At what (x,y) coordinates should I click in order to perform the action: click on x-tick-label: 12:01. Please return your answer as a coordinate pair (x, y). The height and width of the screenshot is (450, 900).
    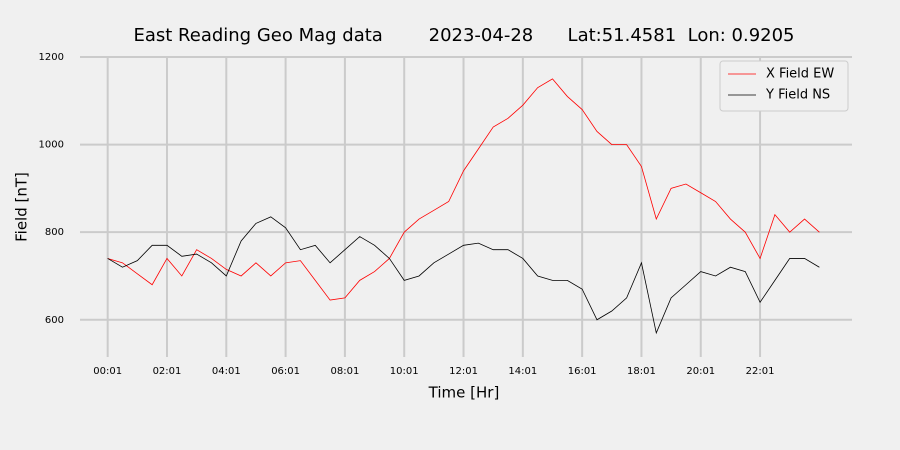
    Looking at the image, I should click on (463, 371).